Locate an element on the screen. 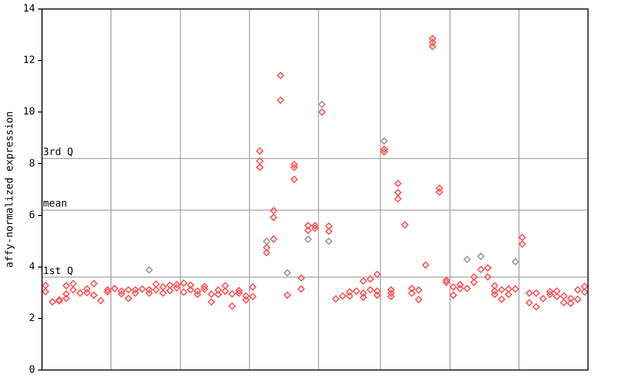 The height and width of the screenshot is (384, 640). ref-line-label: 3rd Q is located at coordinates (58, 152).